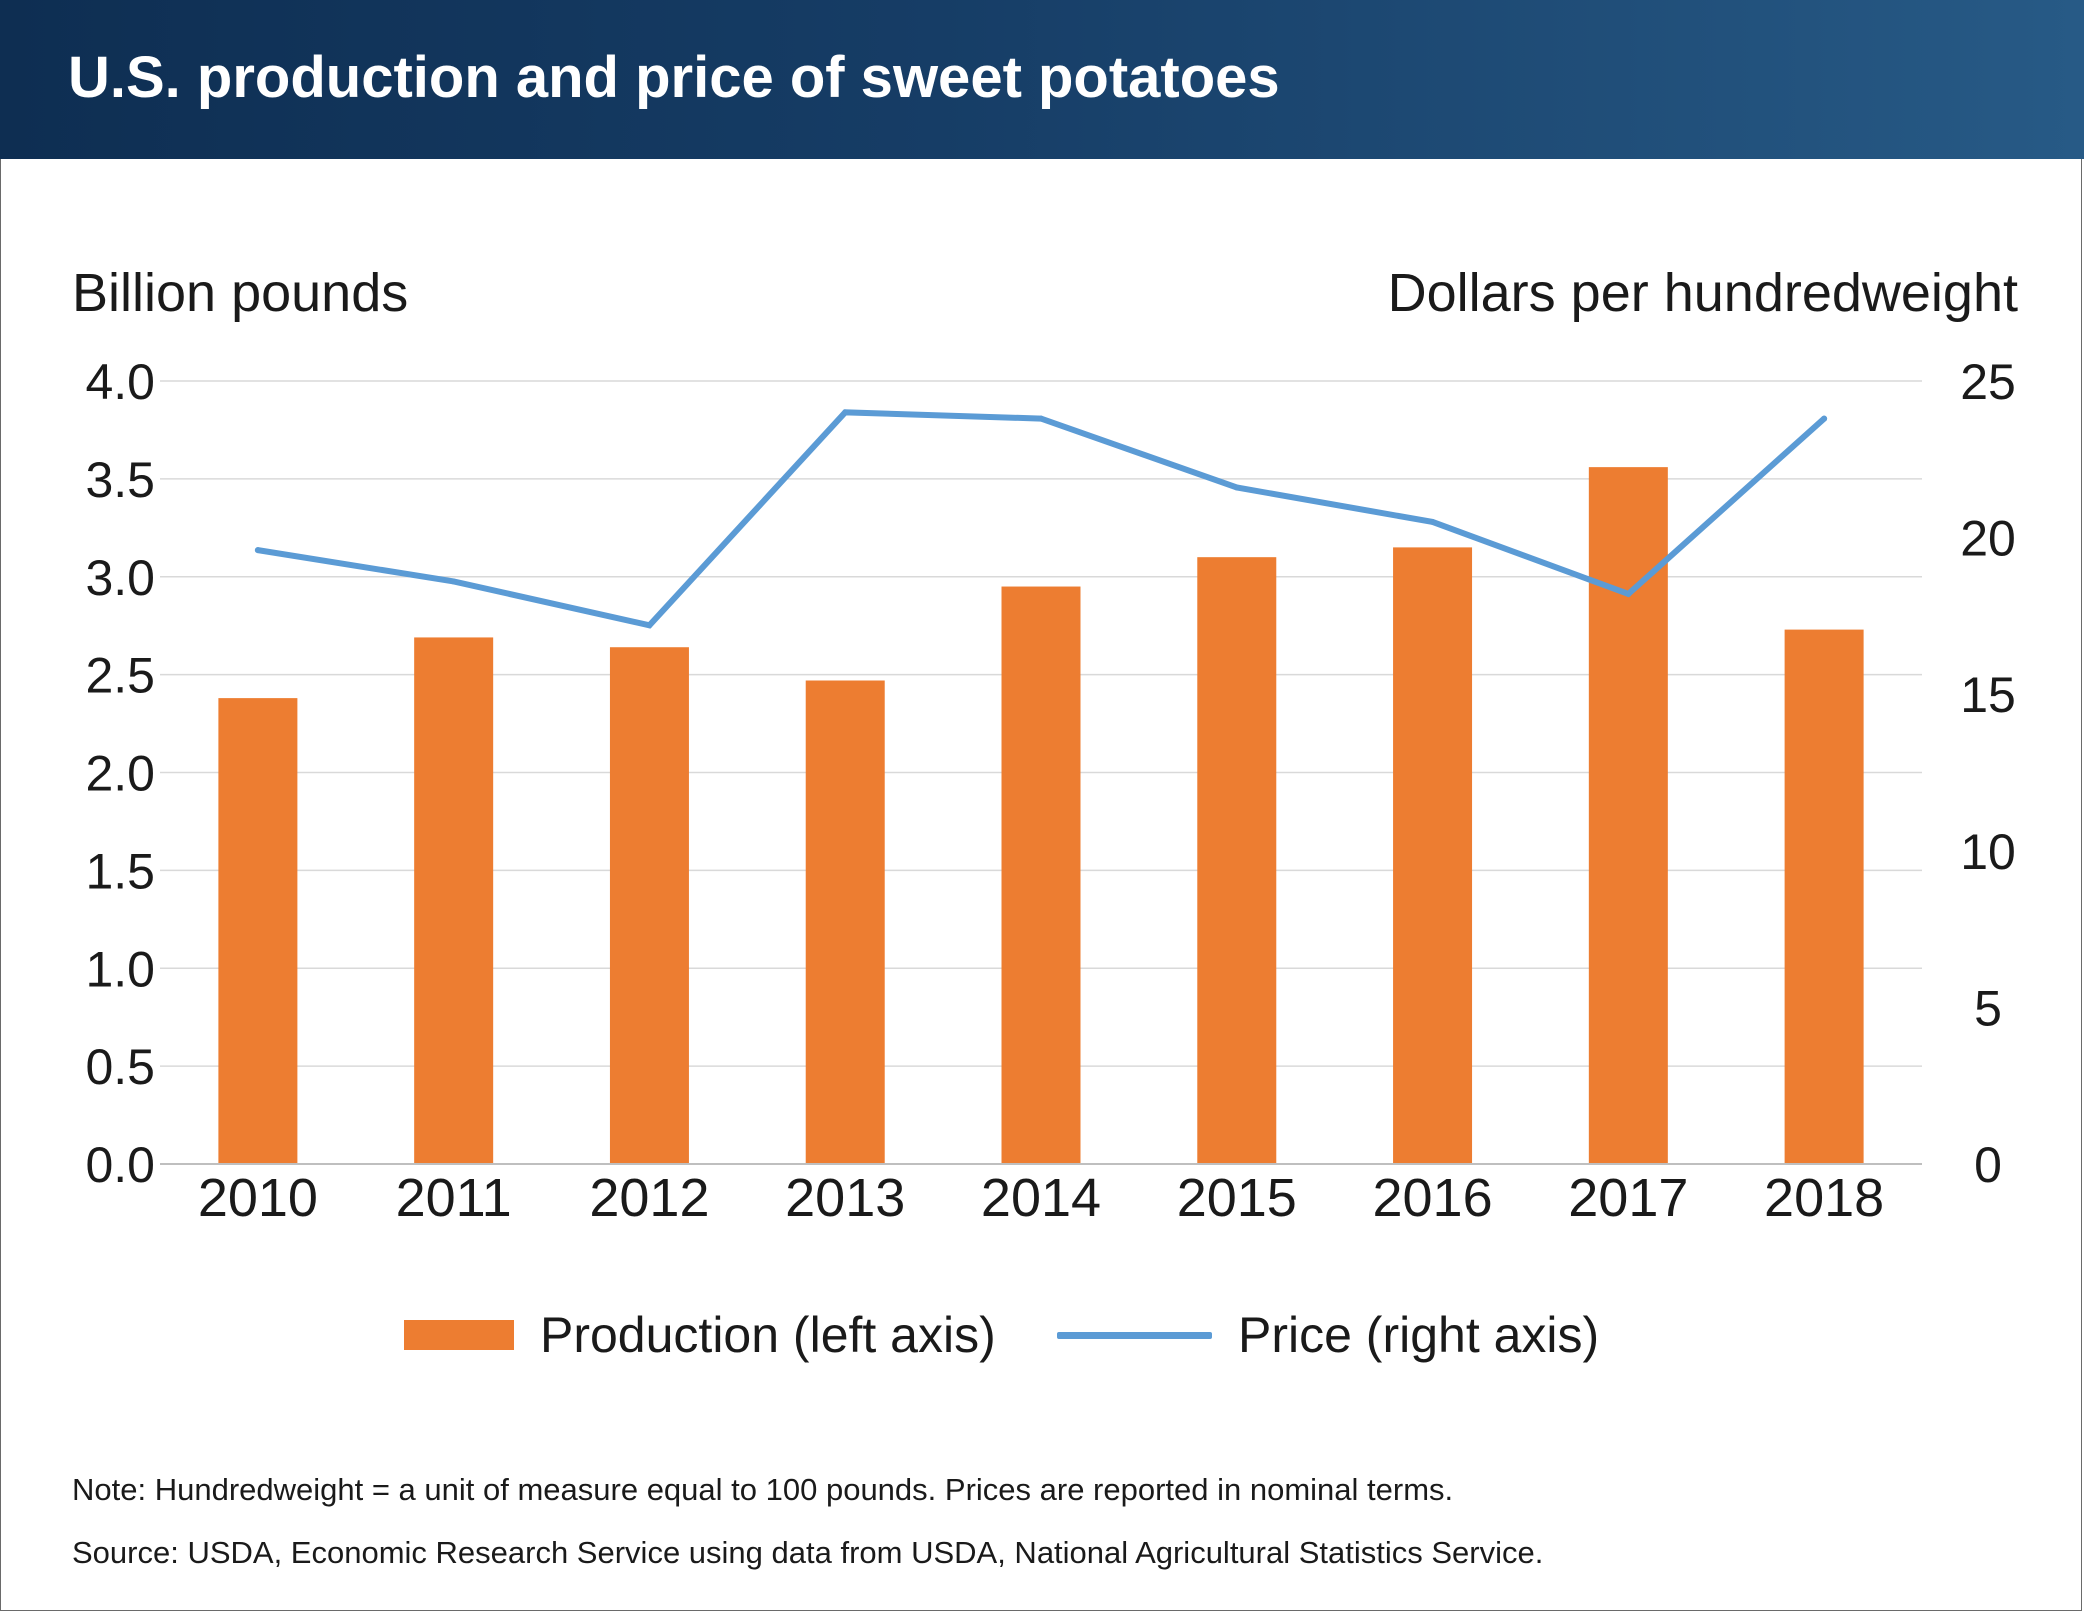 This screenshot has width=2084, height=1613. What do you see at coordinates (120, 480) in the screenshot?
I see `left-tick-label: 3.5` at bounding box center [120, 480].